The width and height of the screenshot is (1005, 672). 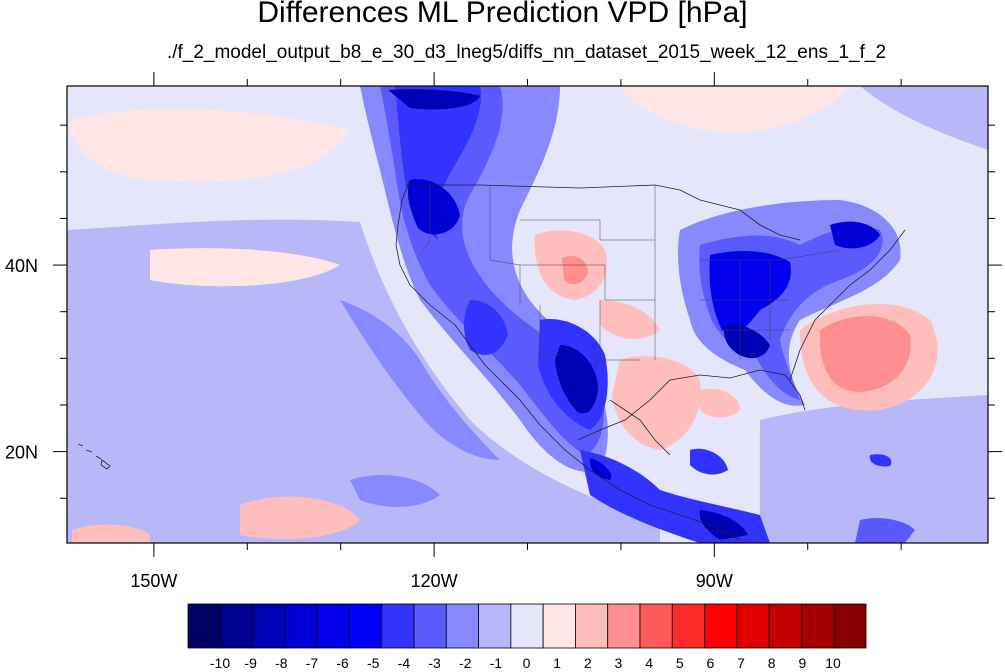 I want to click on lat-tick-label: 20N, so click(x=21, y=453).